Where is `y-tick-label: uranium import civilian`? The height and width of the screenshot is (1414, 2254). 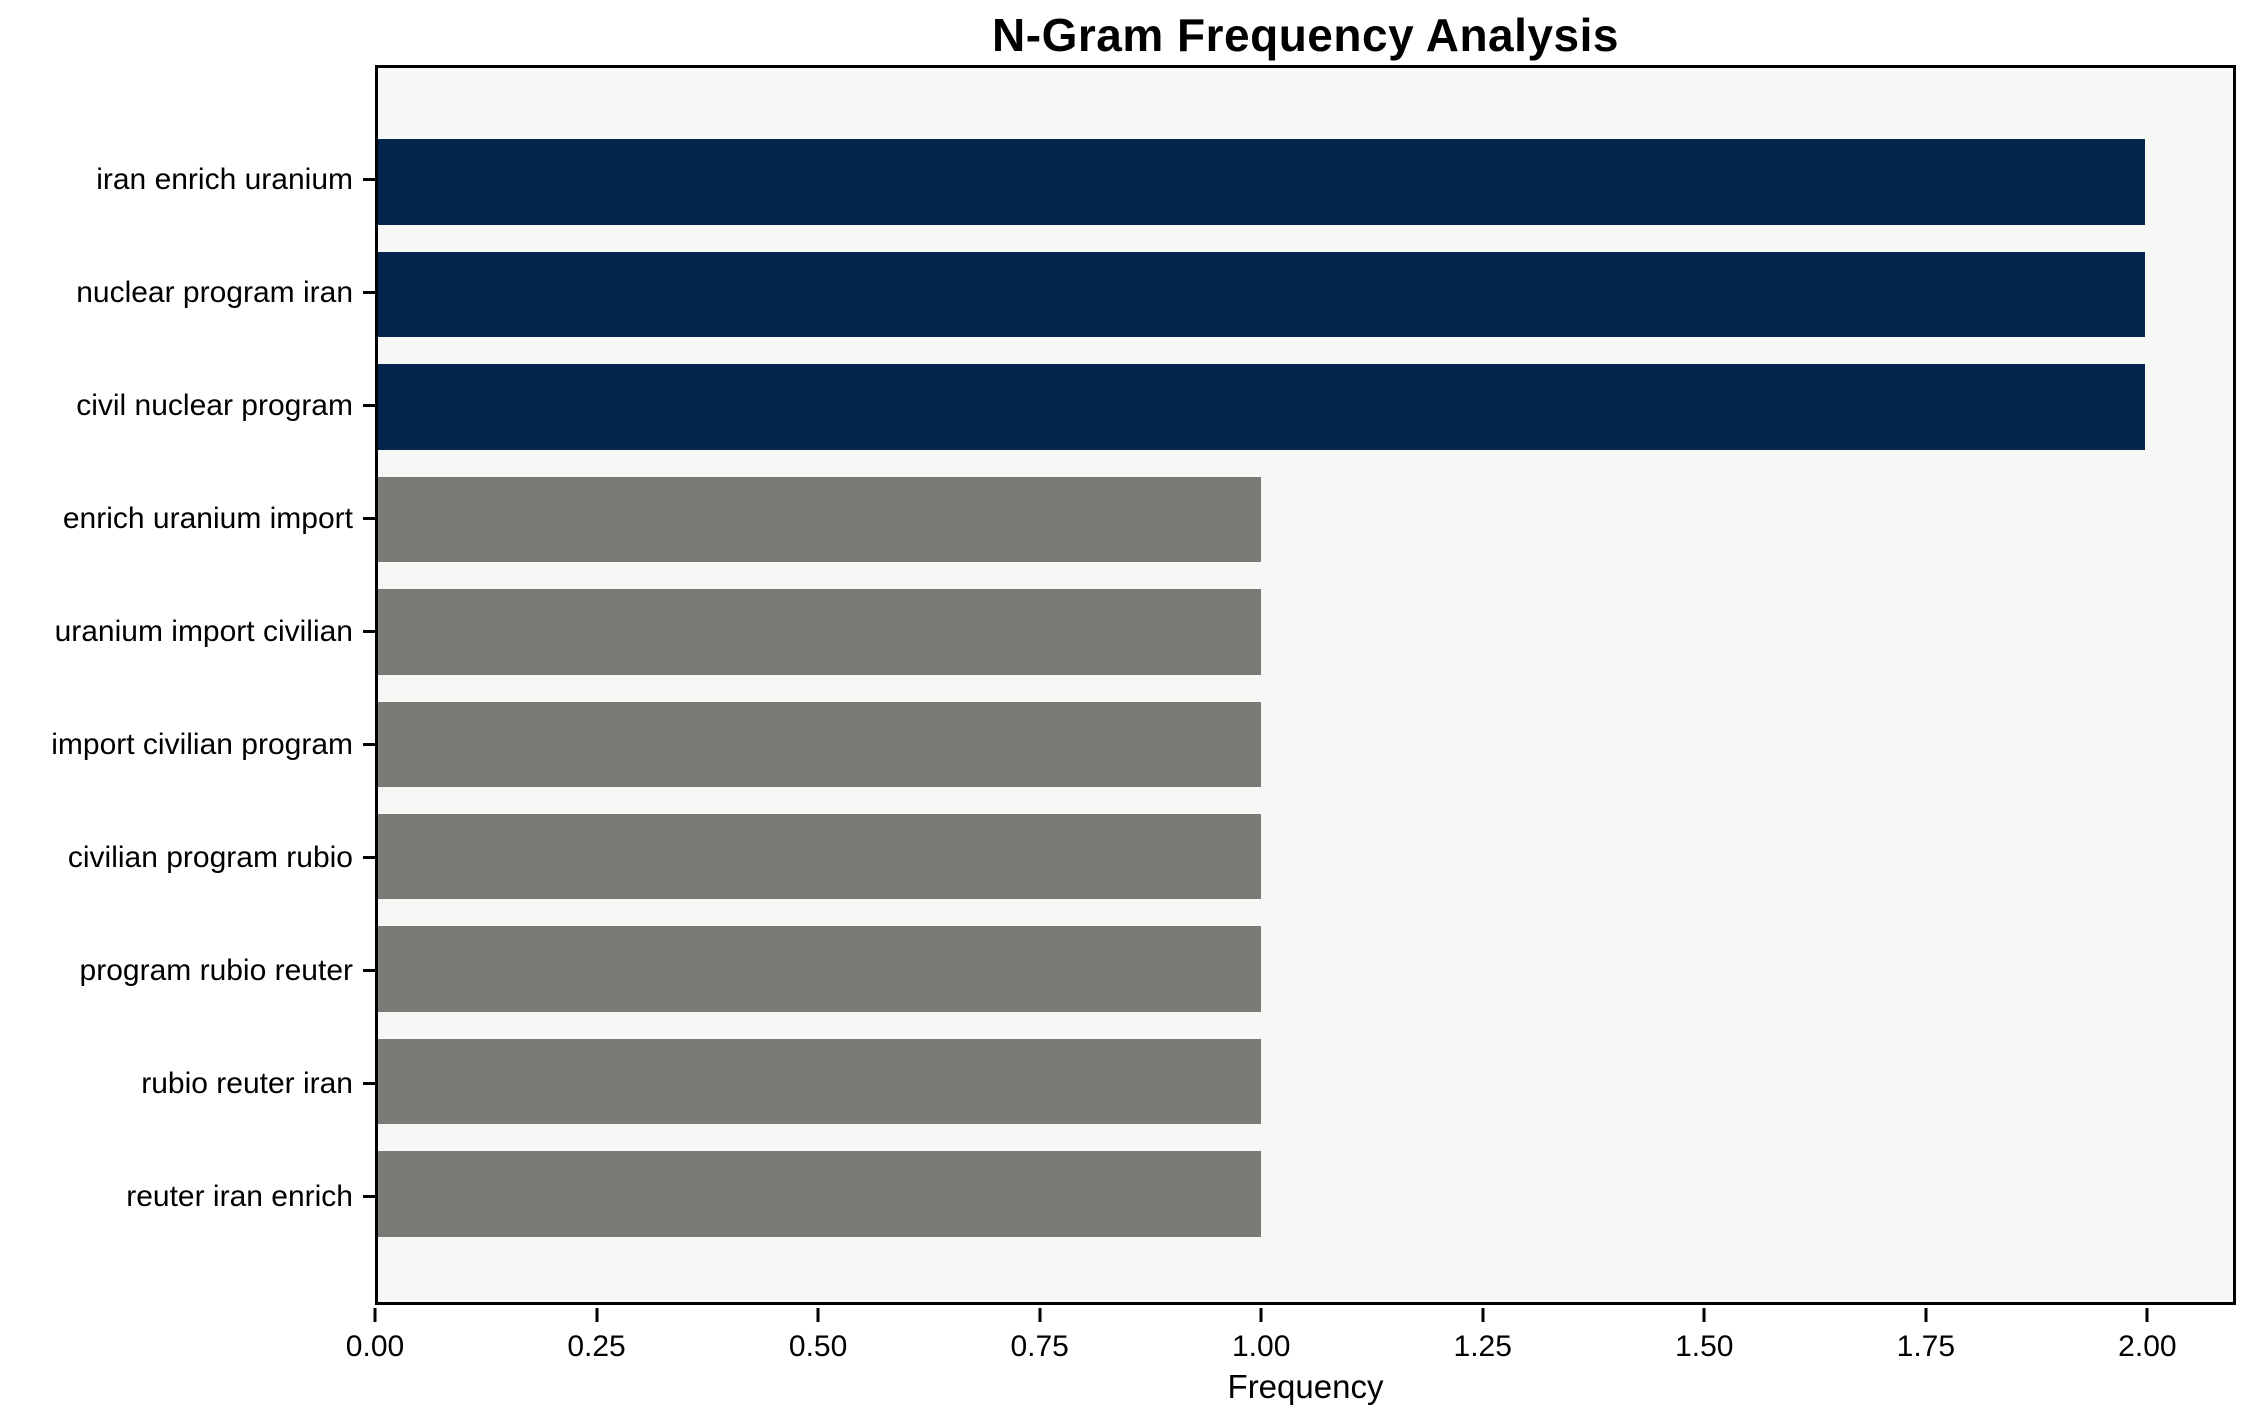 y-tick-label: uranium import civilian is located at coordinates (203, 631).